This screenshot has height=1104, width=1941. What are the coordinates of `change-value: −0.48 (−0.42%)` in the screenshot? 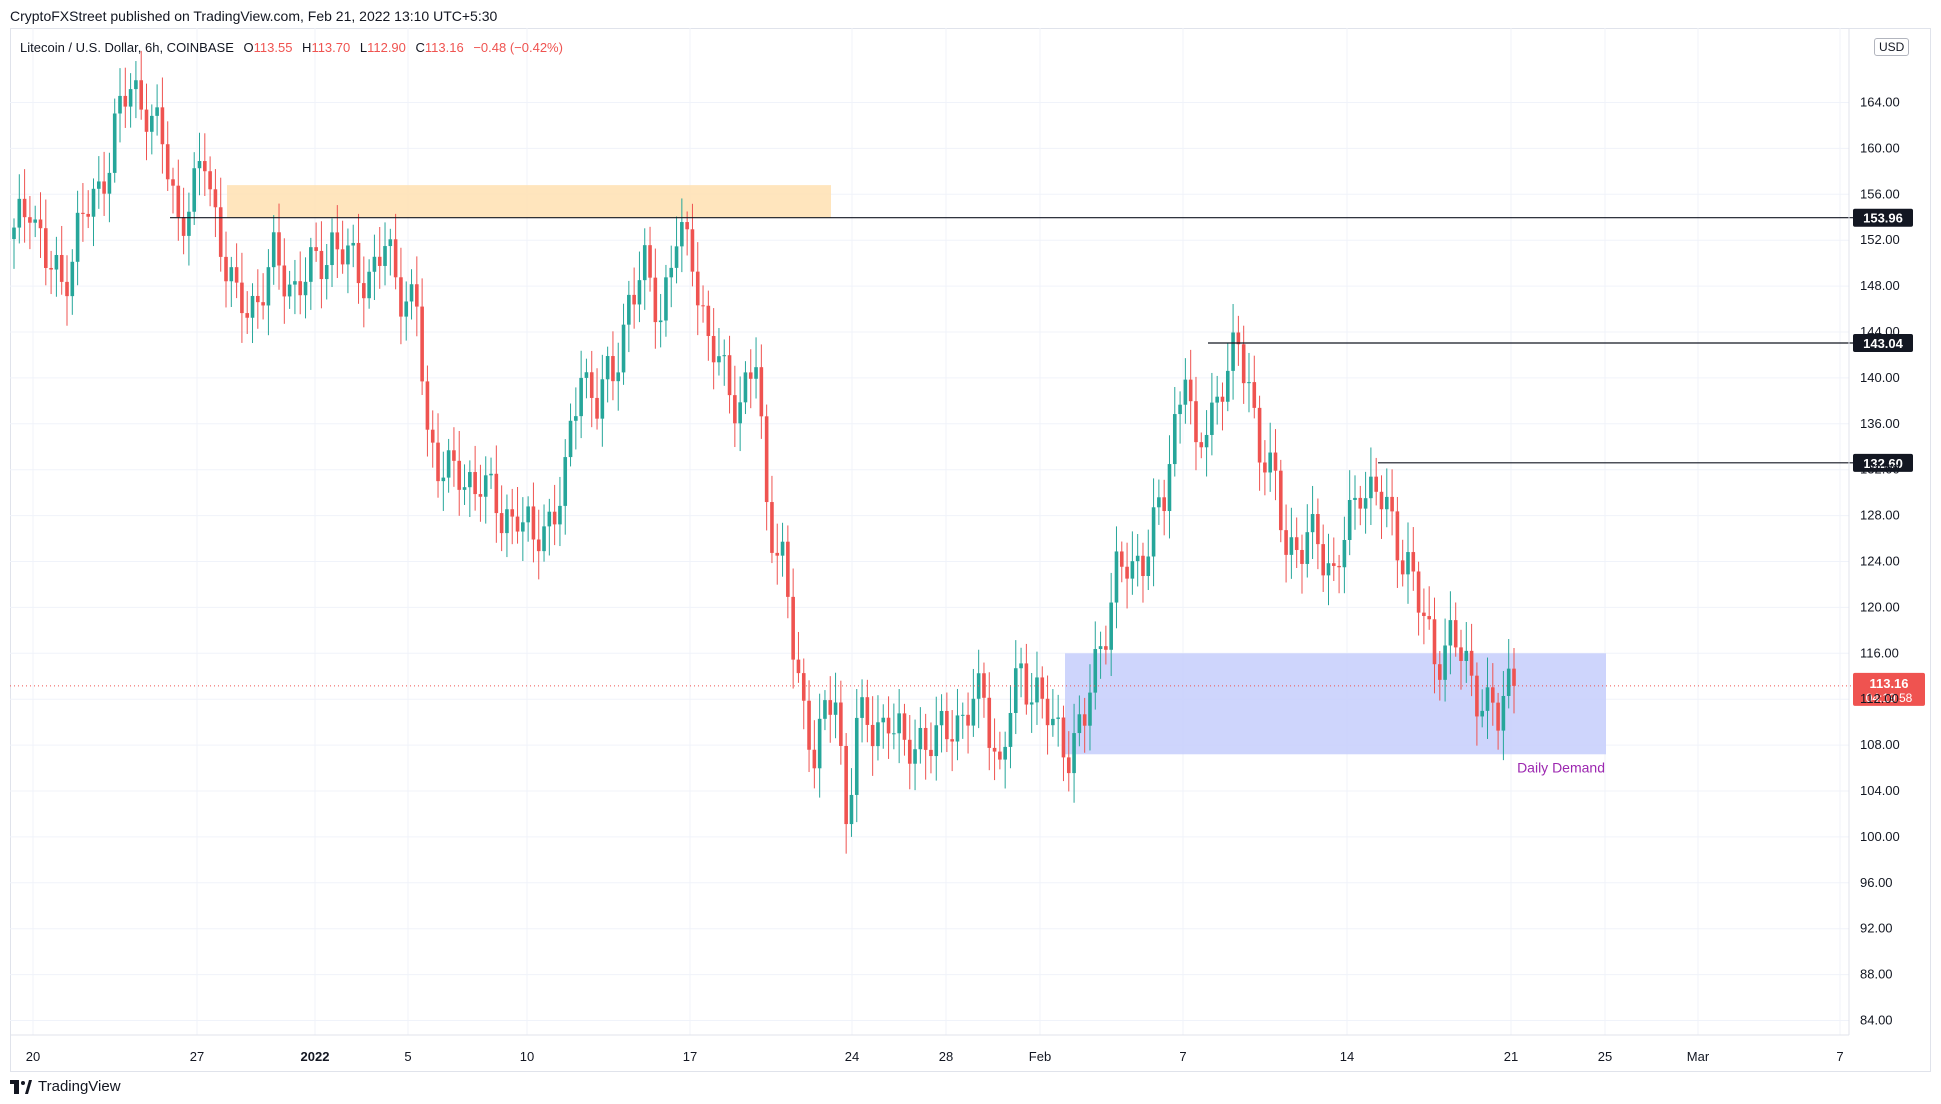 It's located at (518, 47).